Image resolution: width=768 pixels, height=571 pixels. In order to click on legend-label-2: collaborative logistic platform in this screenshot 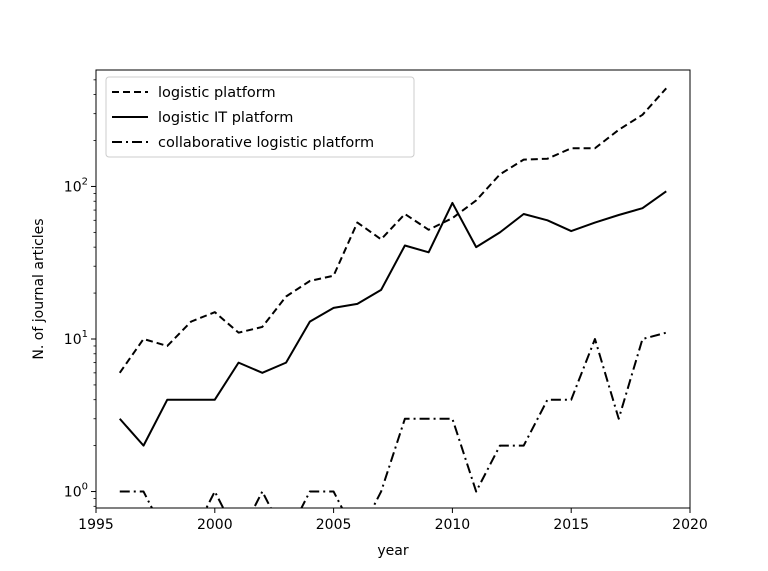, I will do `click(266, 143)`.